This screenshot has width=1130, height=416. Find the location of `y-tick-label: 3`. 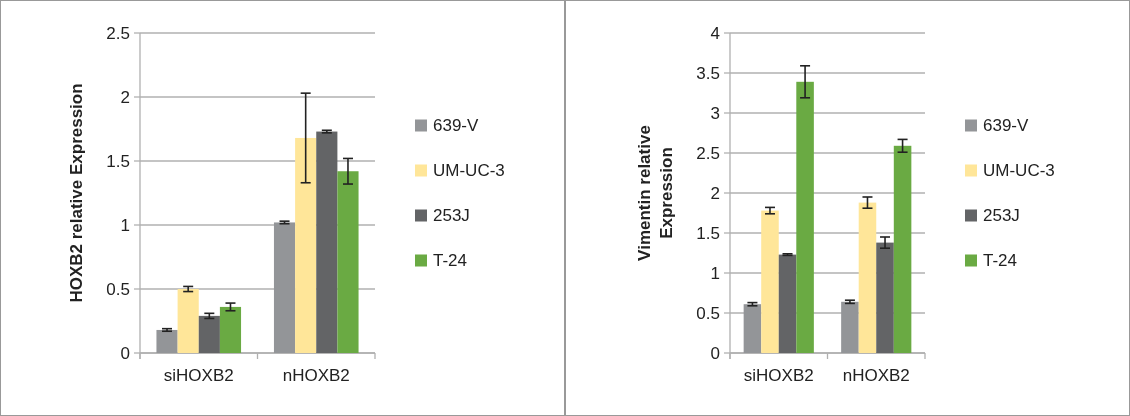

y-tick-label: 3 is located at coordinates (715, 113).